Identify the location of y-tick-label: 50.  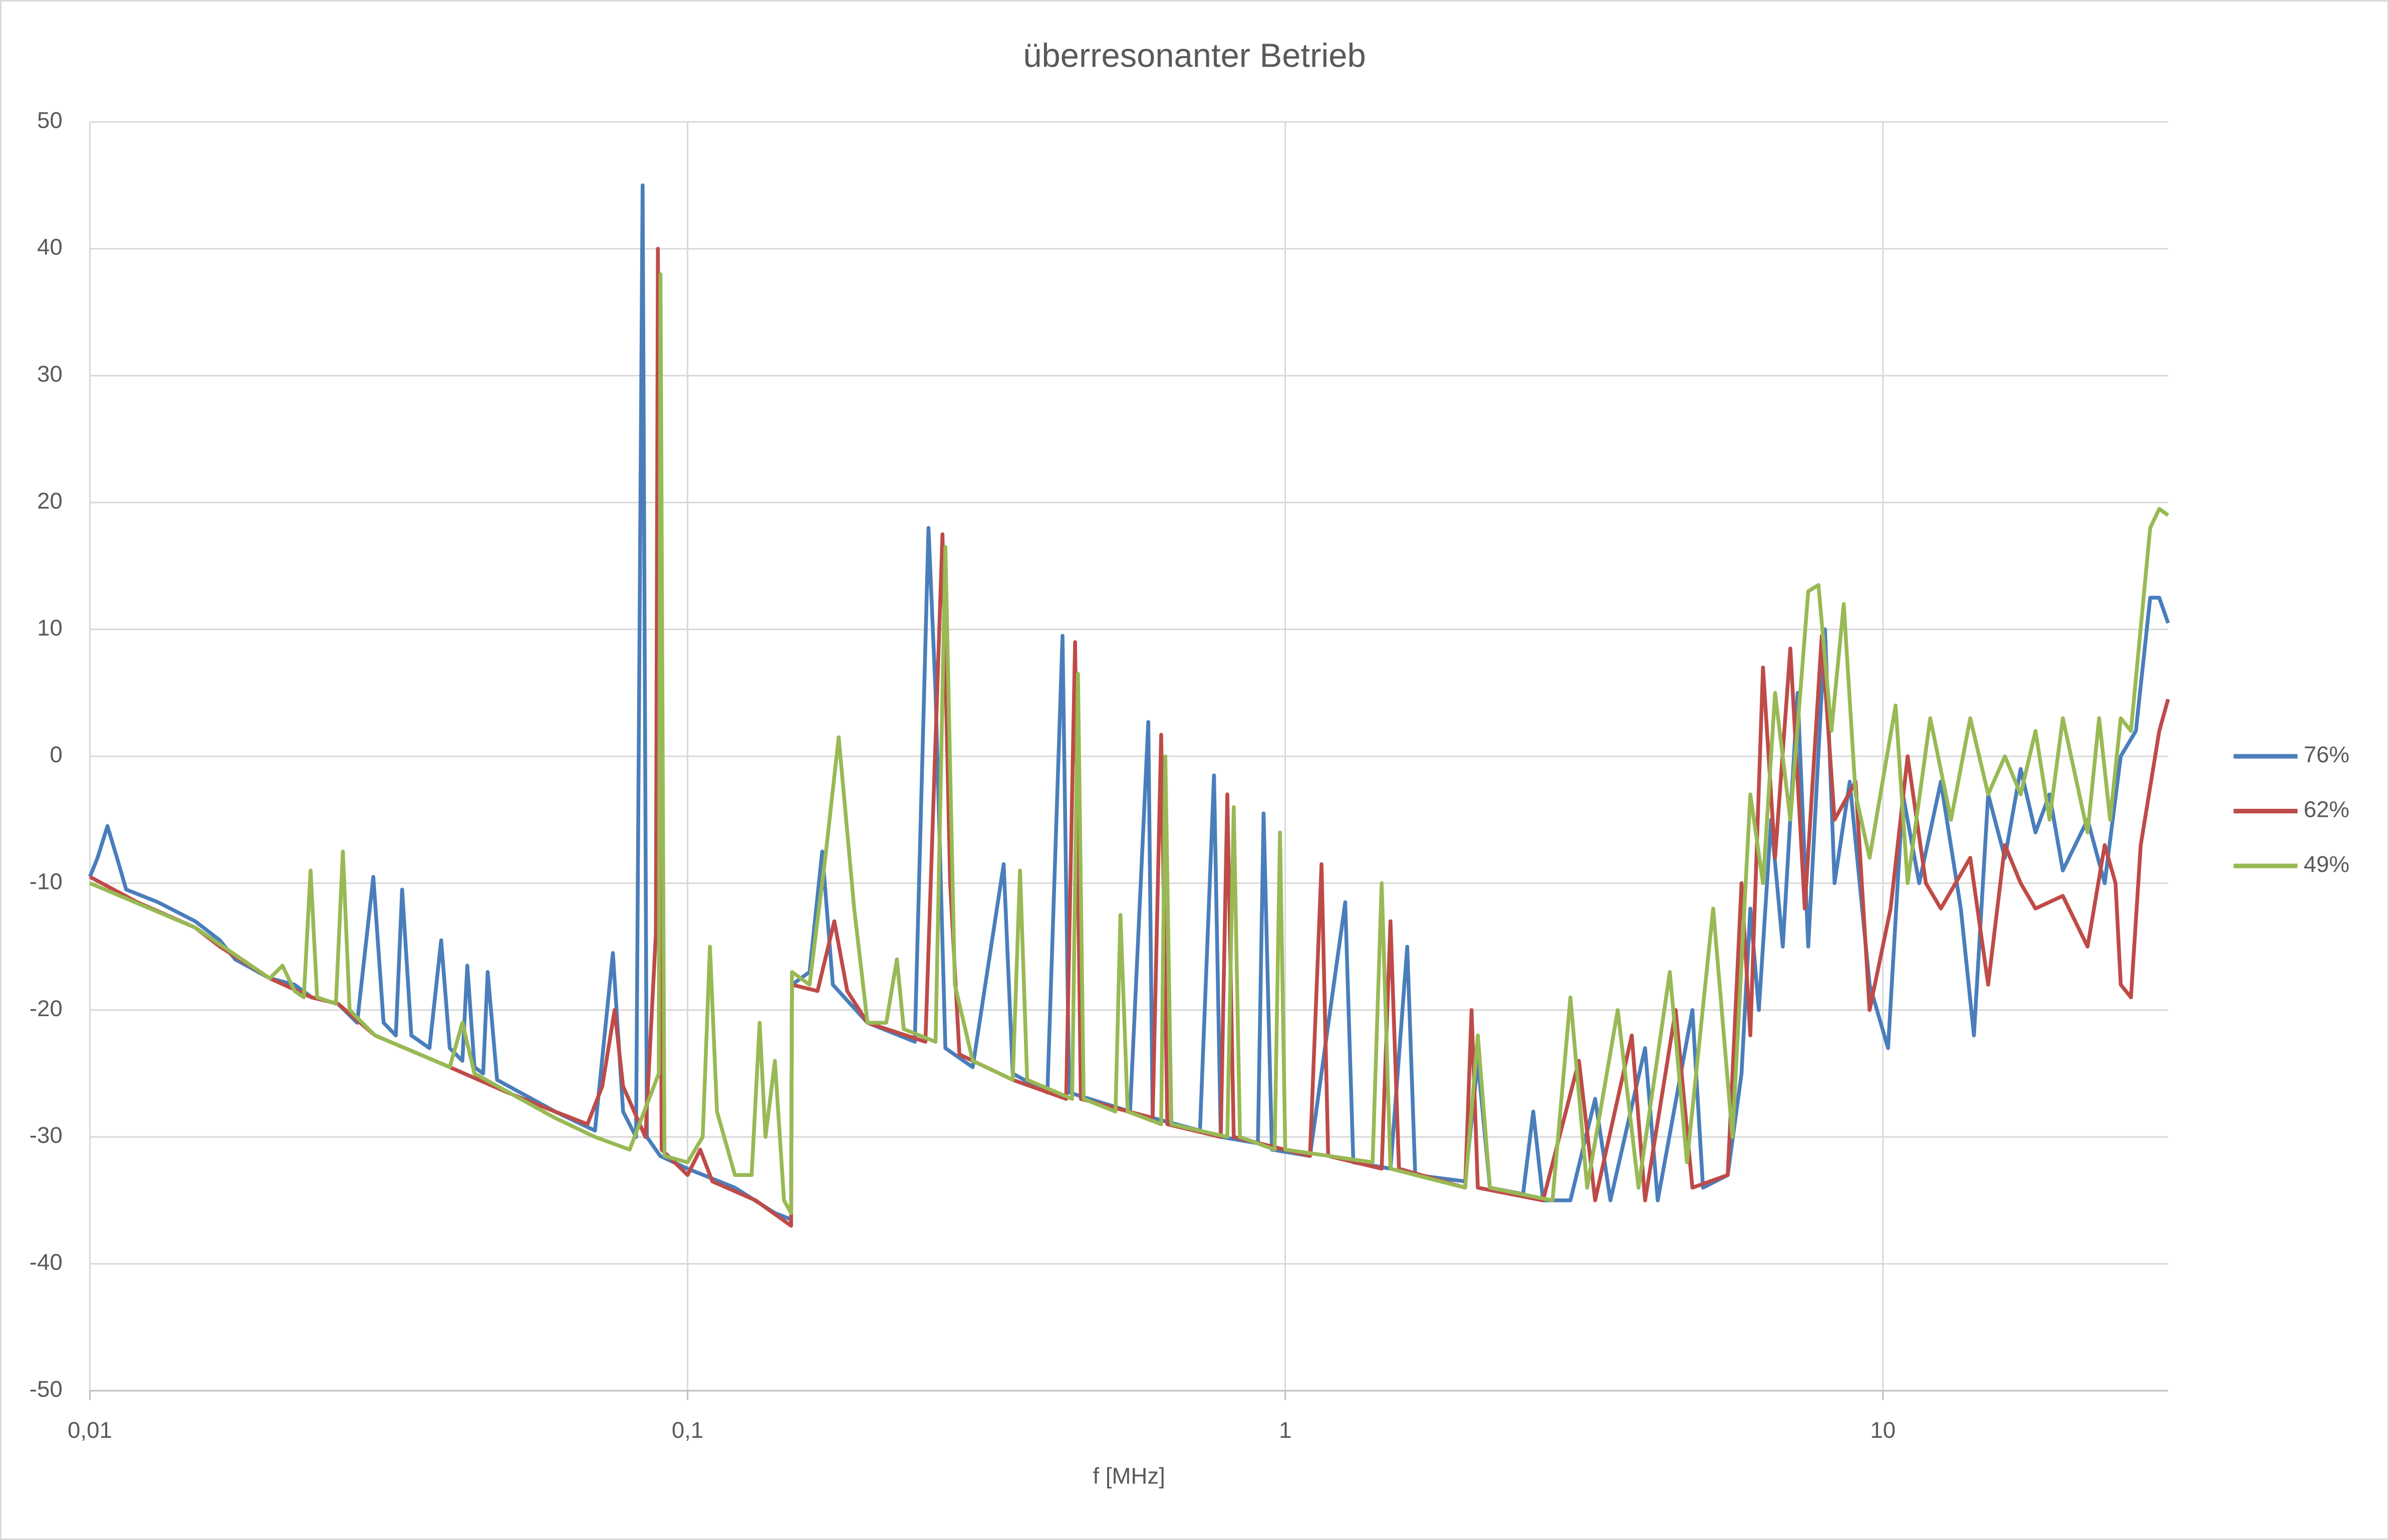
(50, 120).